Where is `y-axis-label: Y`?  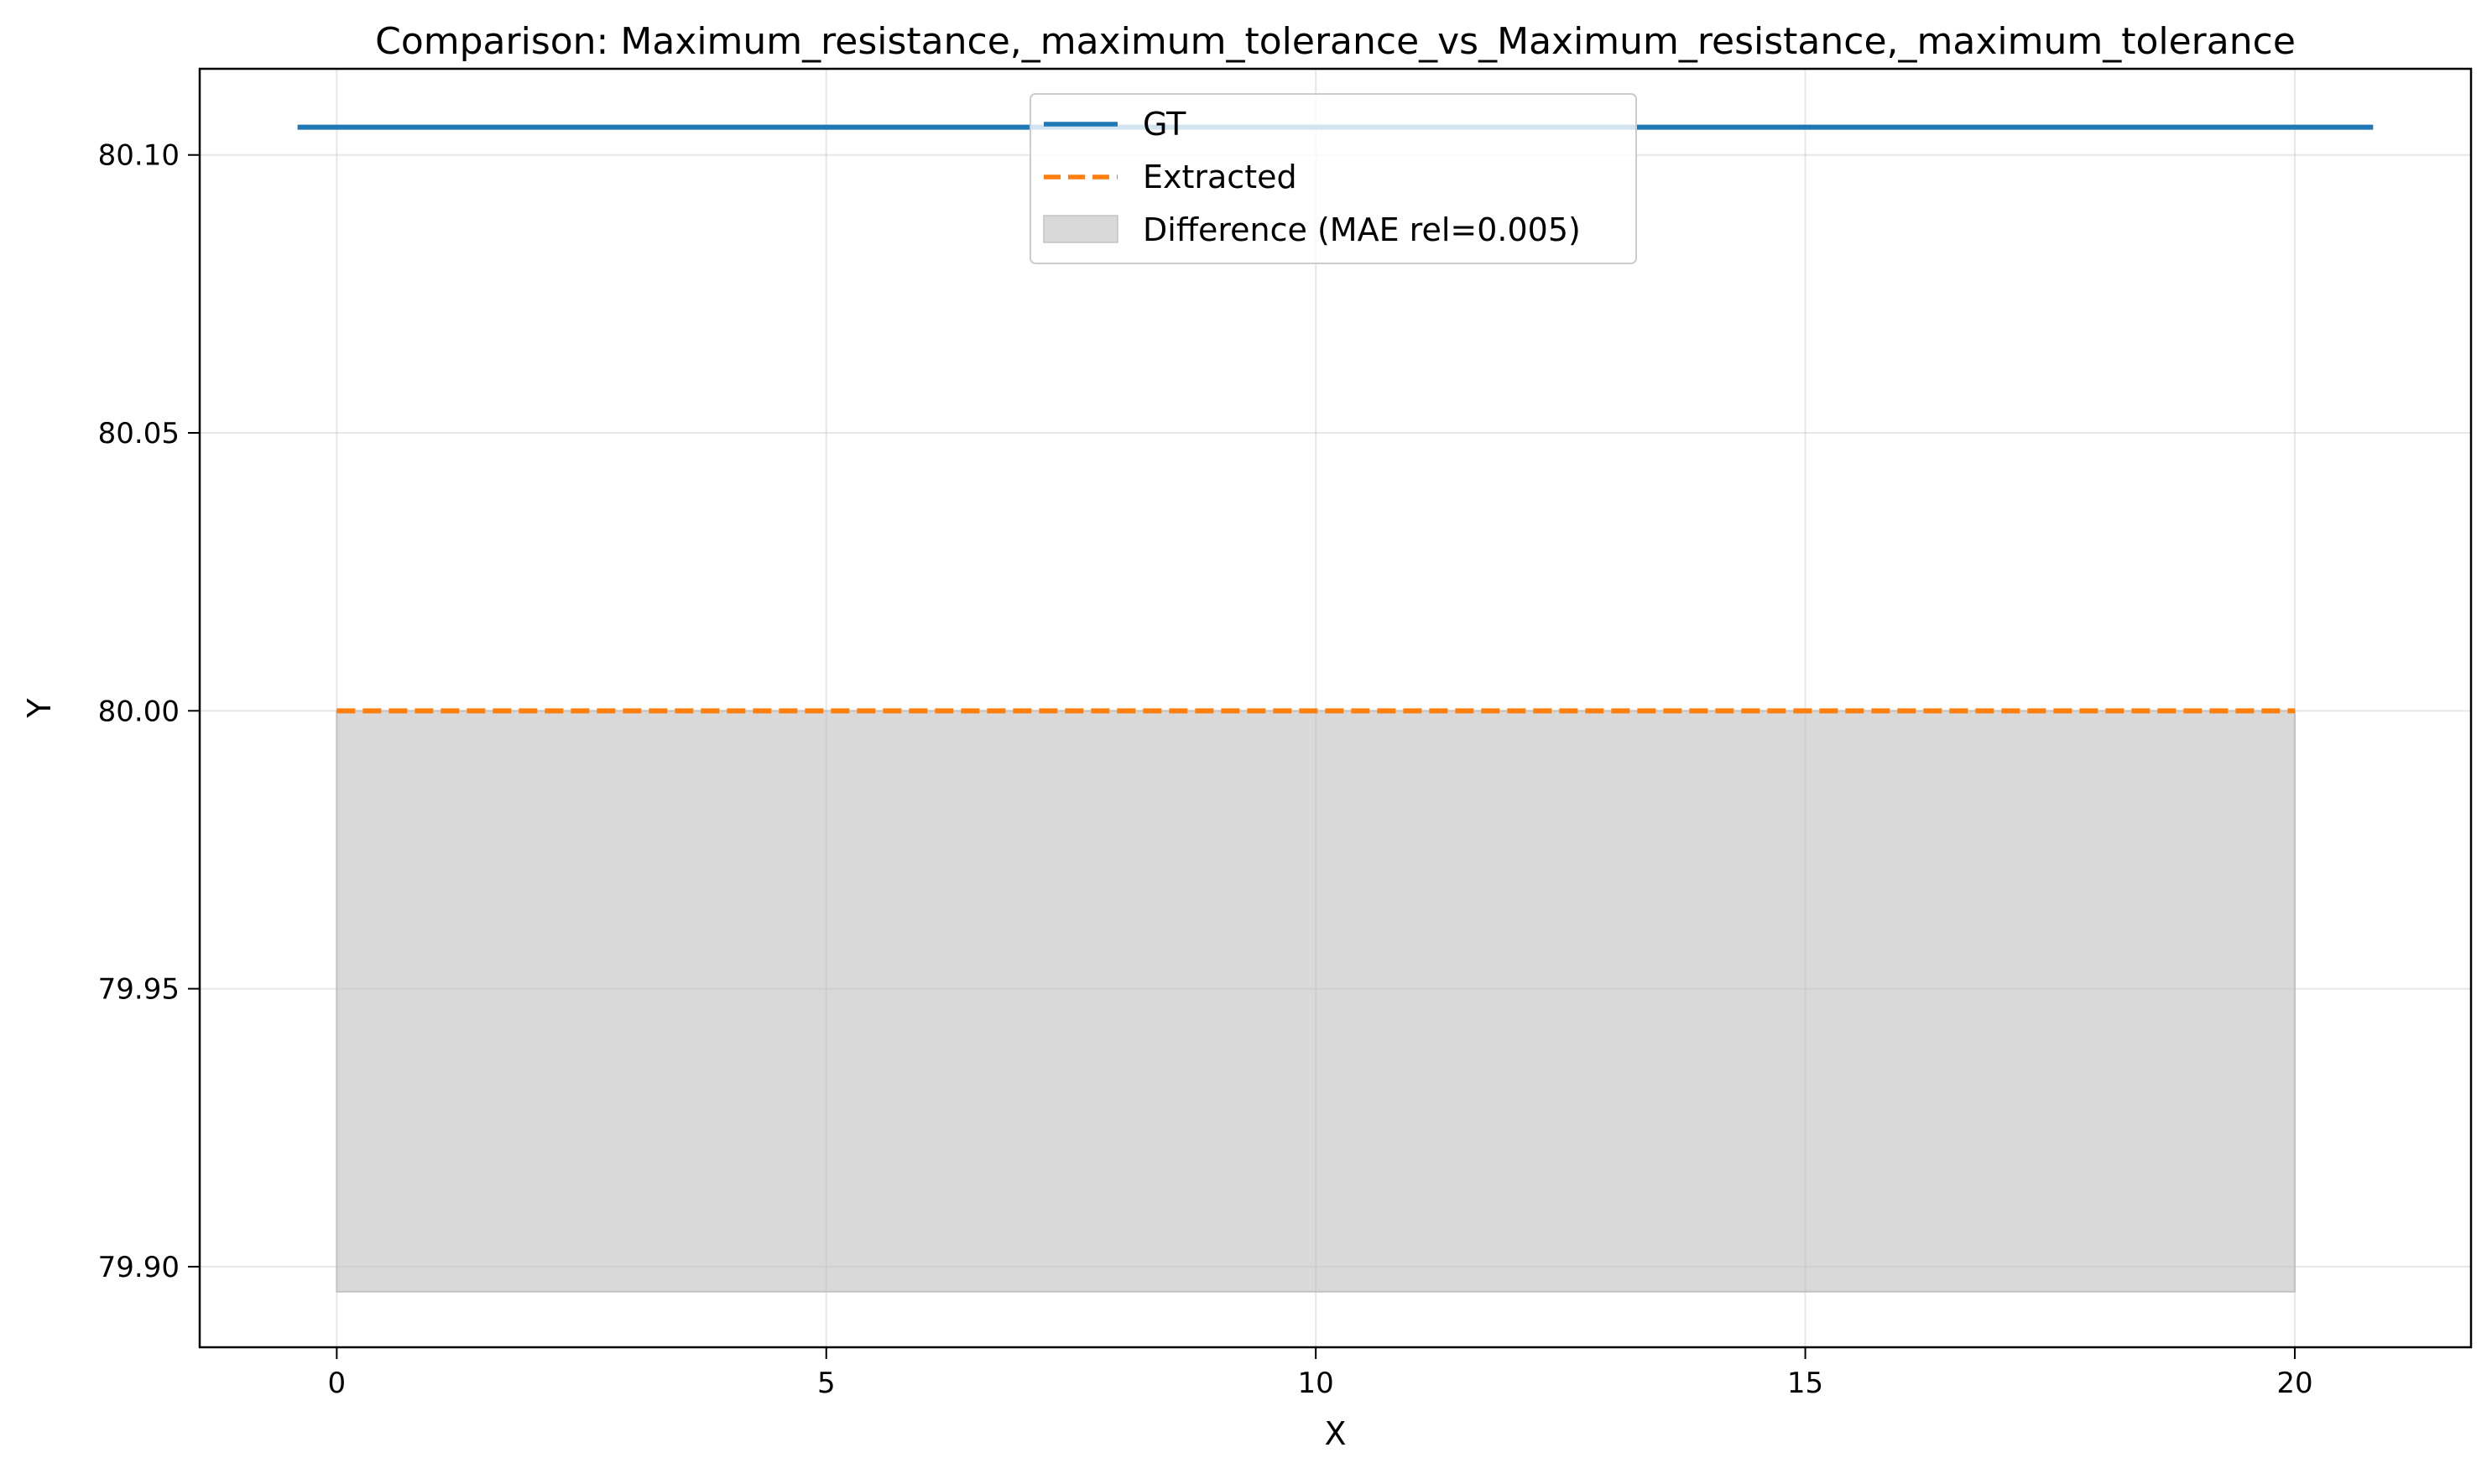 y-axis-label: Y is located at coordinates (39, 708).